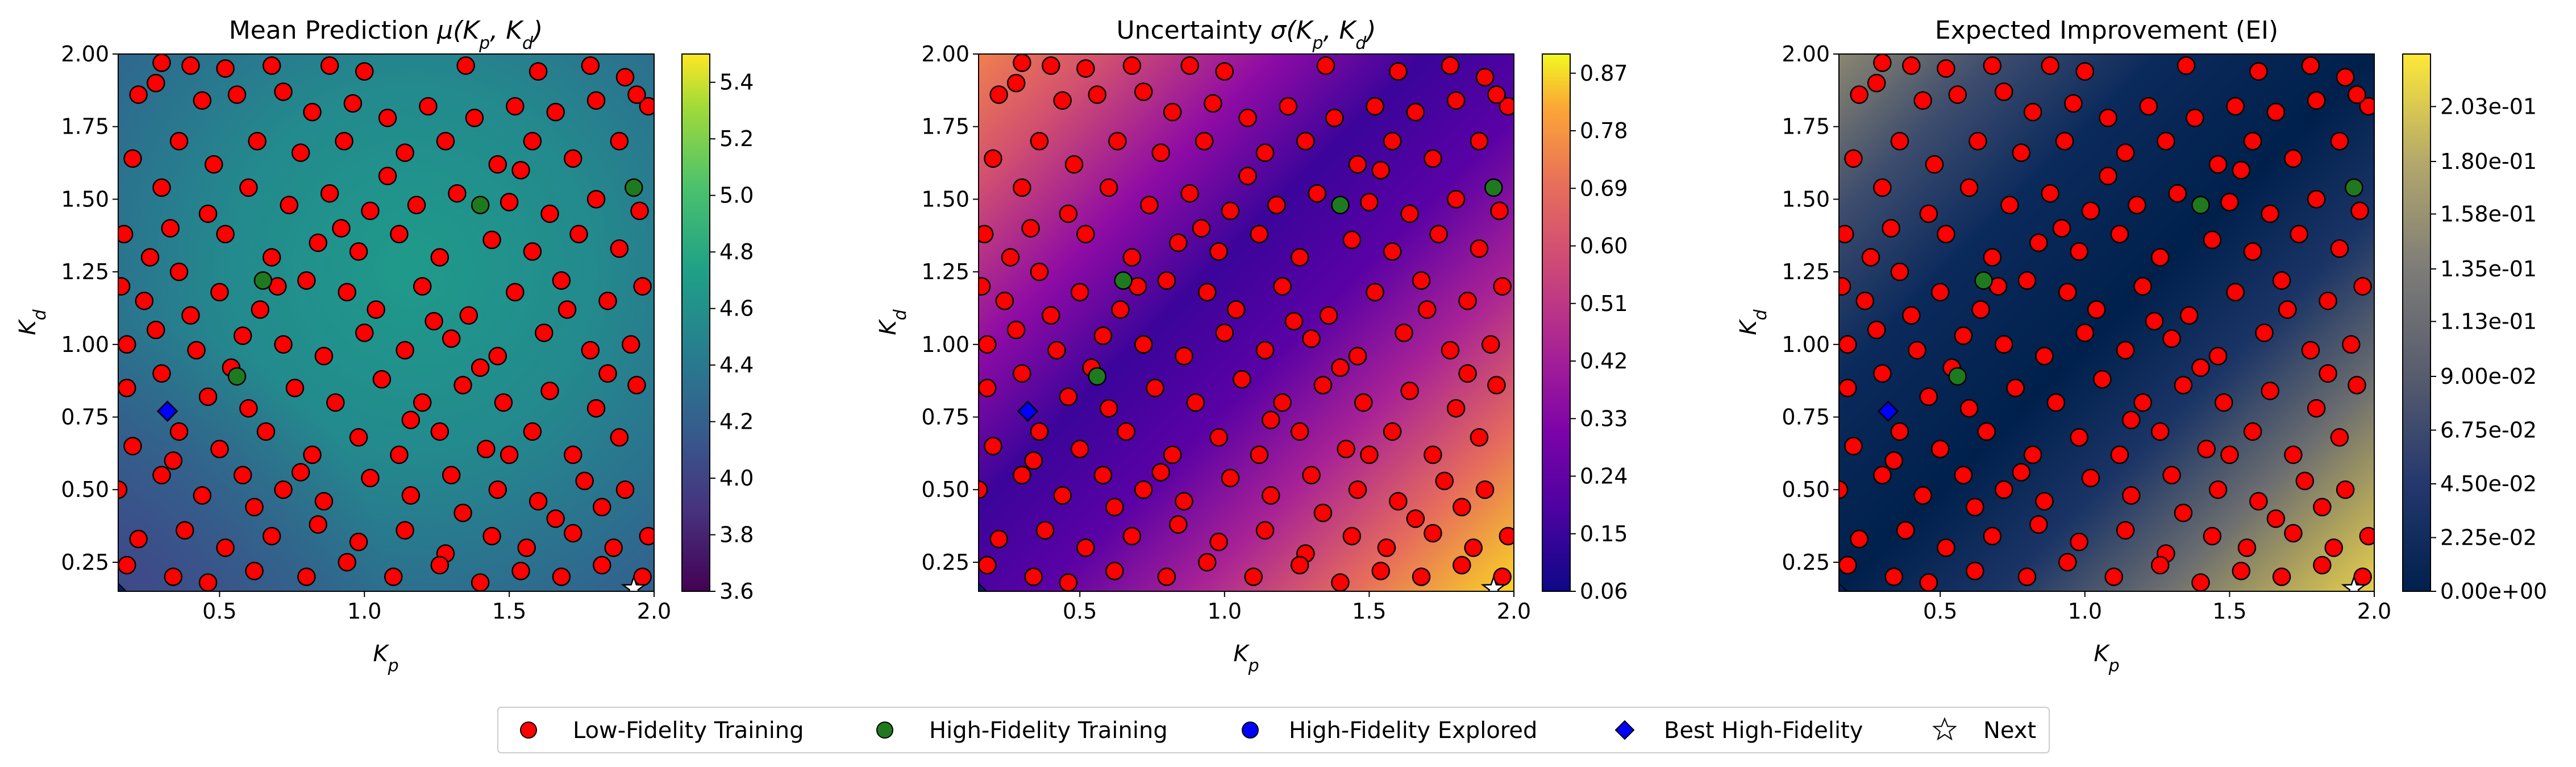 This screenshot has width=2576, height=767. Describe the element at coordinates (1273, 730) in the screenshot. I see `legend-frame` at that location.